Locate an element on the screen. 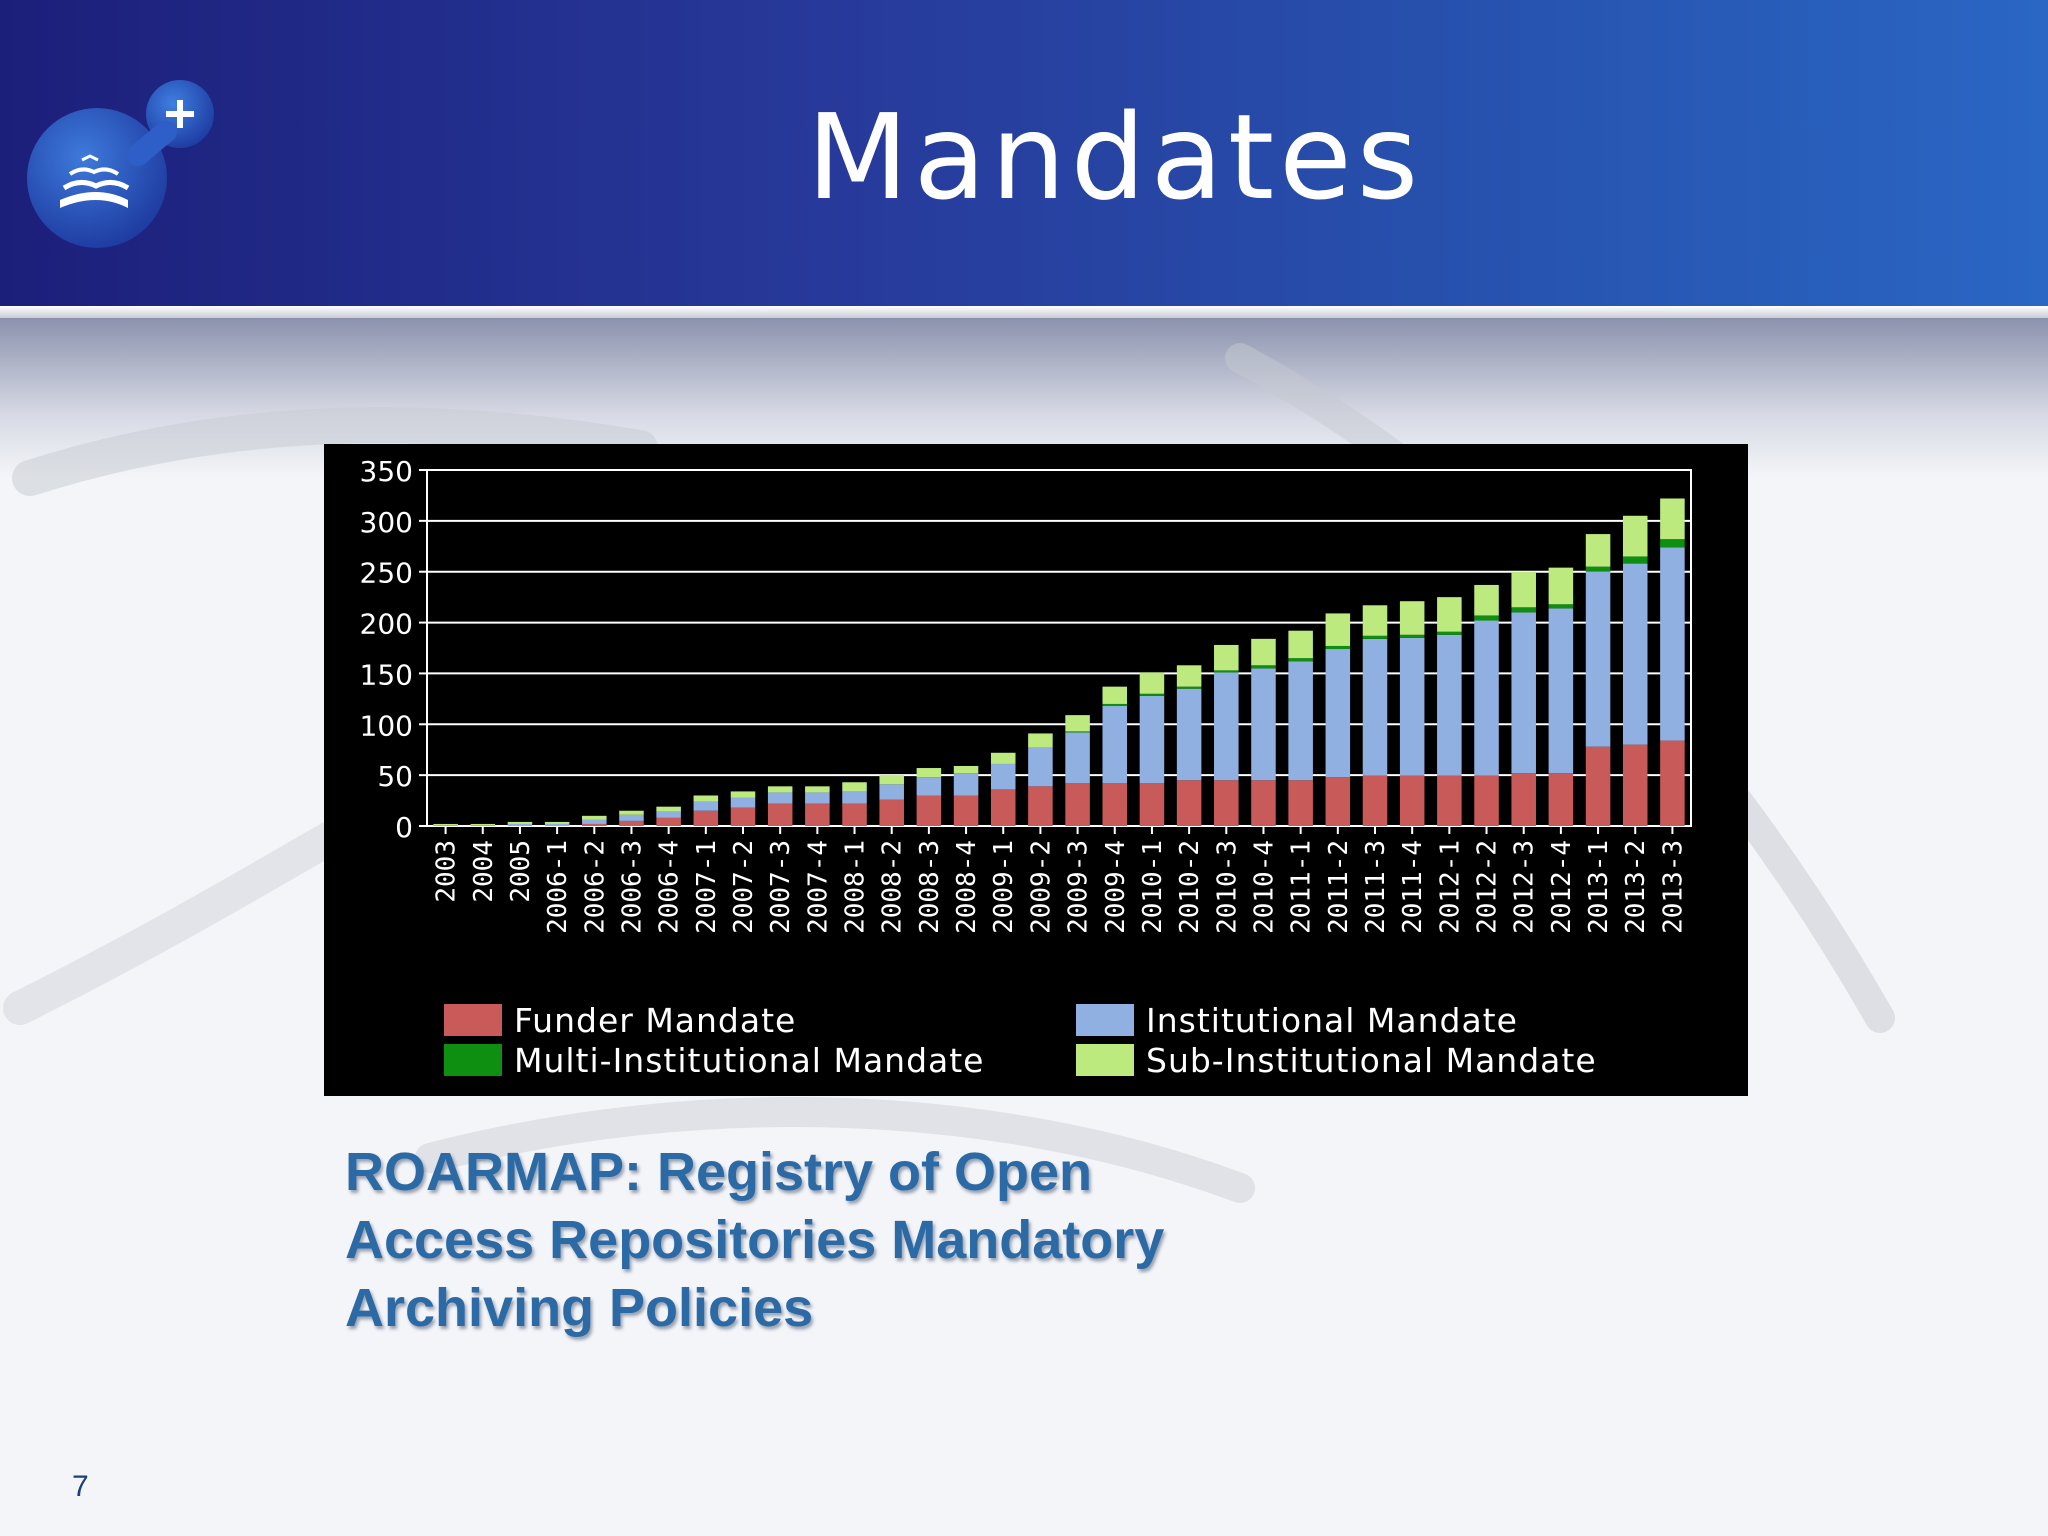 This screenshot has width=2048, height=1536. legend-label-sub-institutional: Sub-Institutional Mandate is located at coordinates (1371, 1060).